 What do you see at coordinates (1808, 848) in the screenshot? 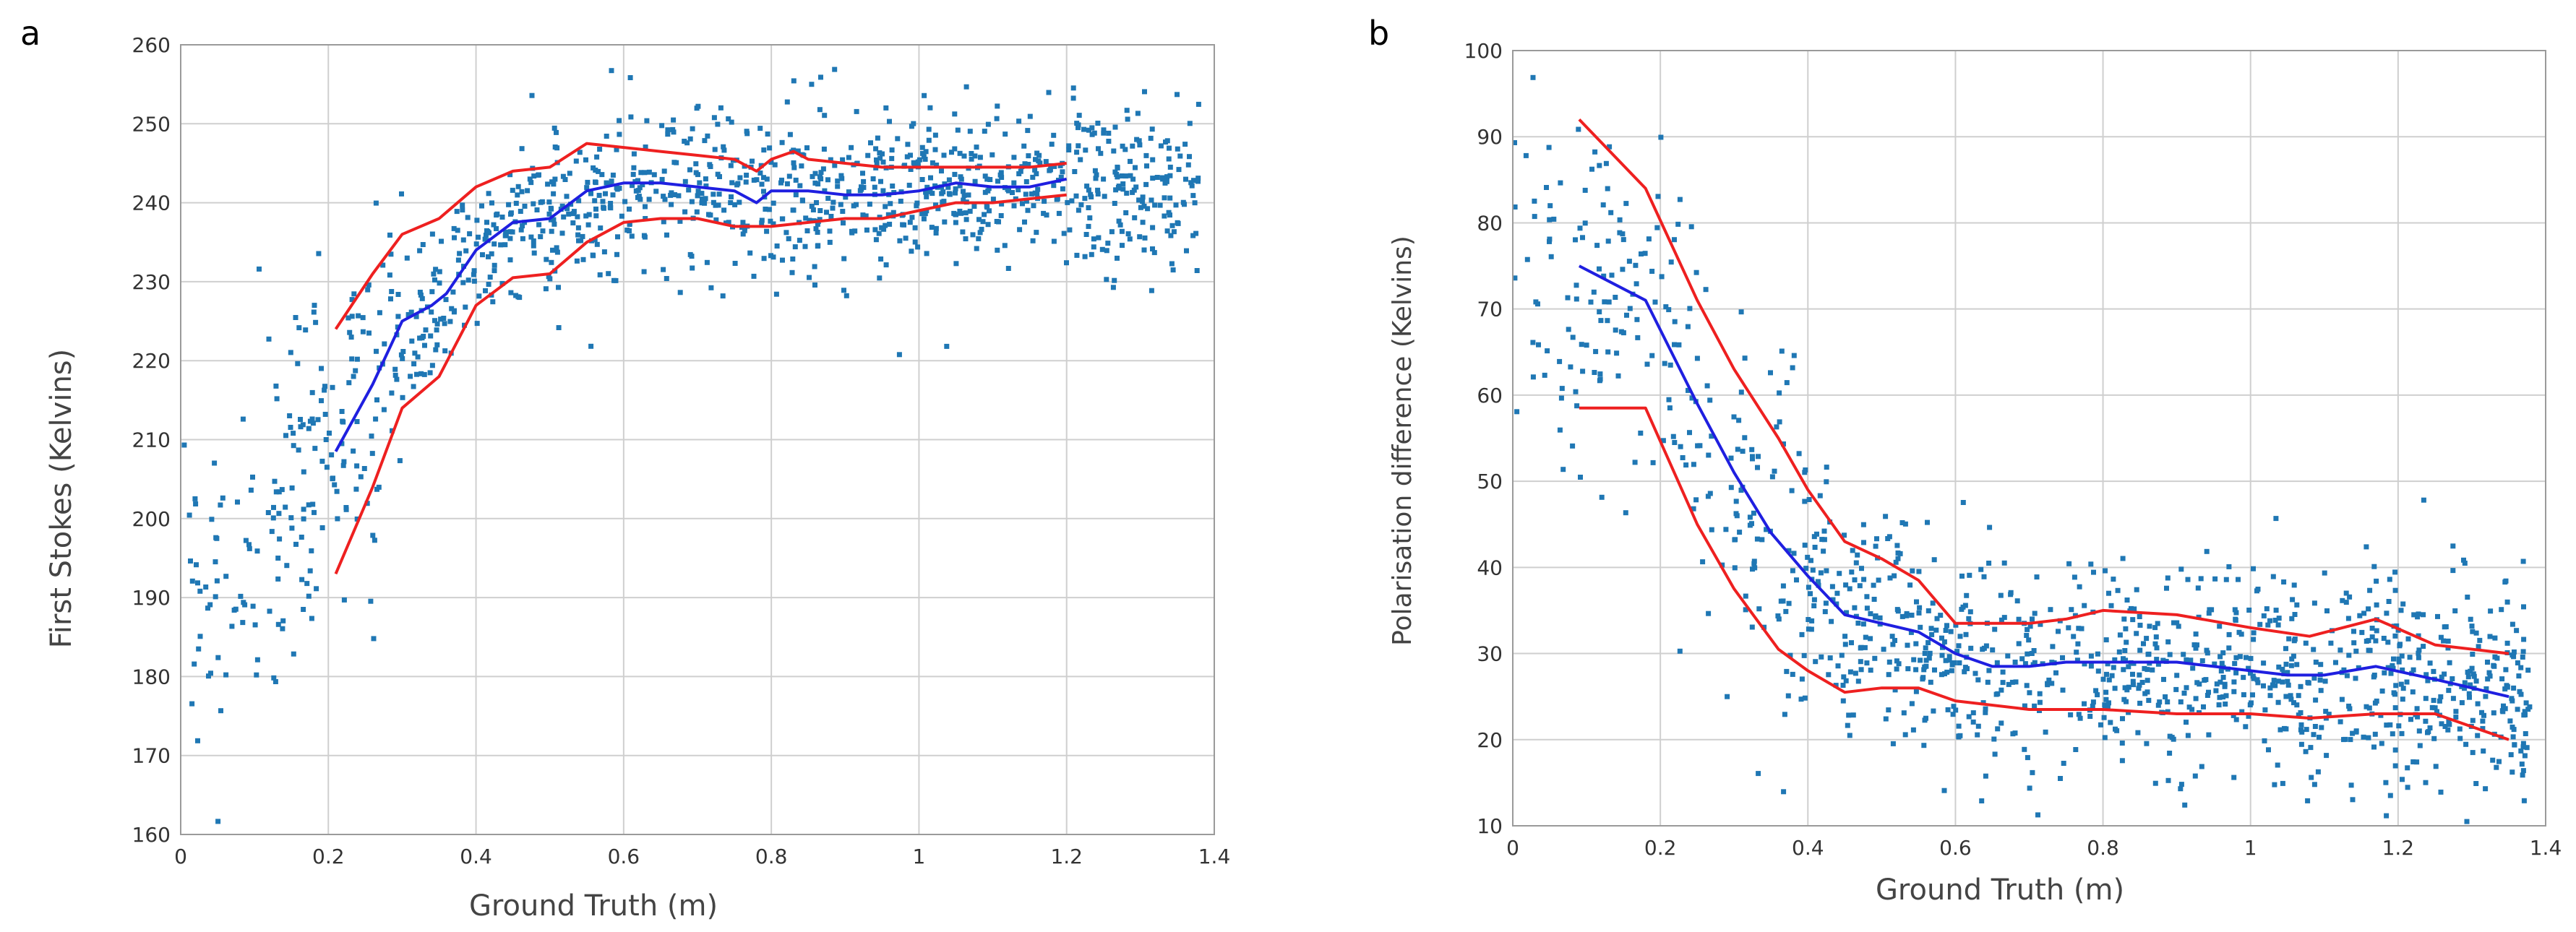
I see `panel-b-x-tick-label: 0.4` at bounding box center [1808, 848].